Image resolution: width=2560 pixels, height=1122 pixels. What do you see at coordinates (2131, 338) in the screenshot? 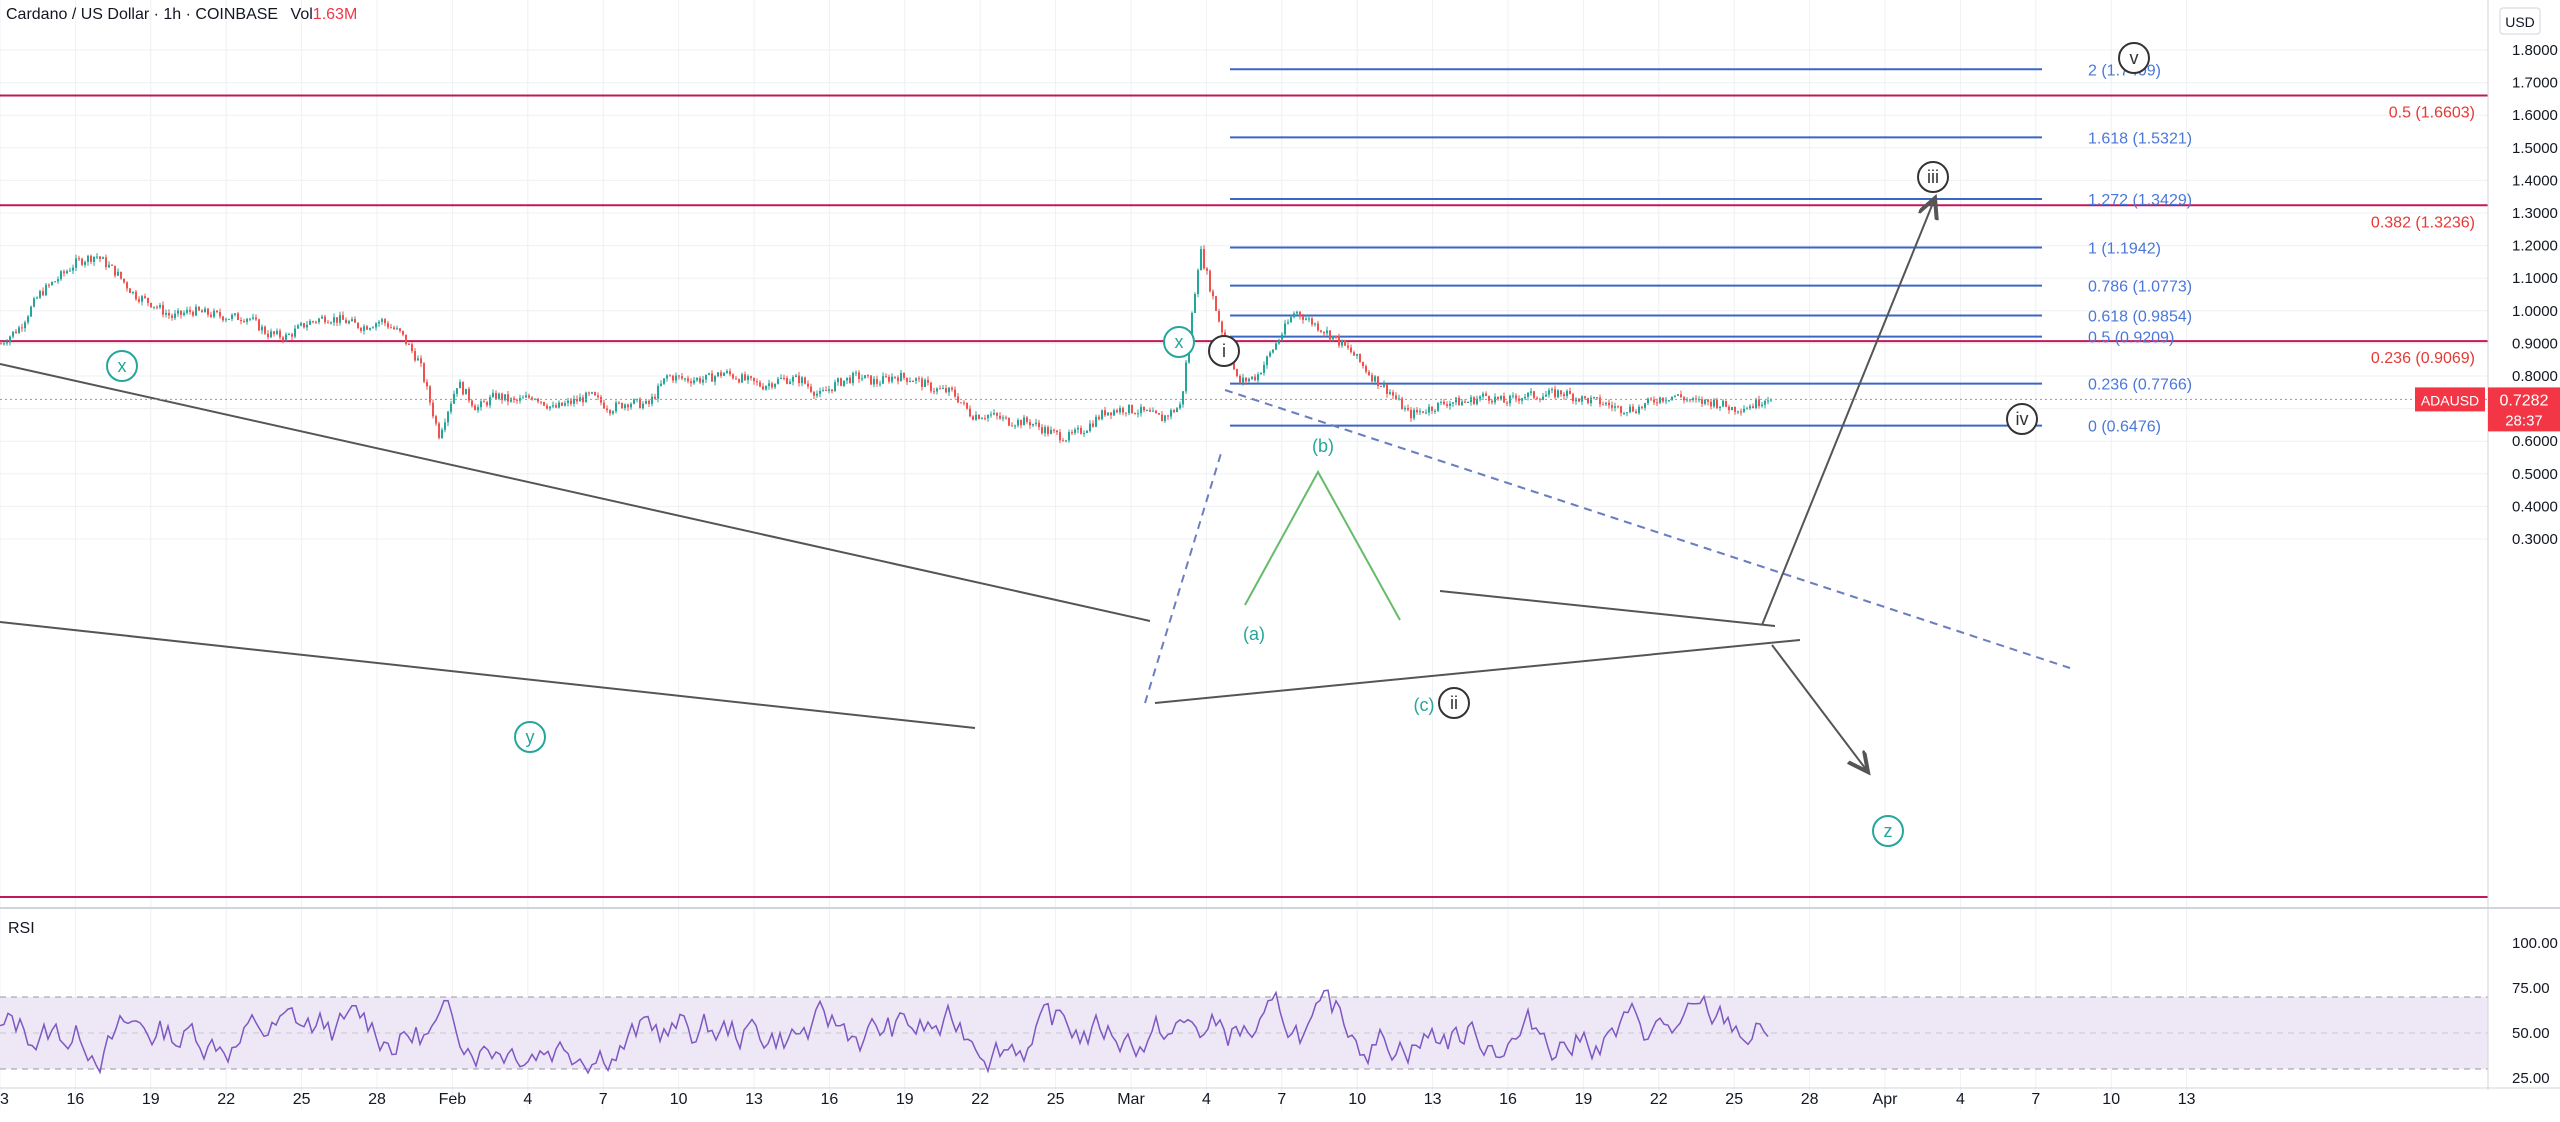
I see `fib-label: 0.5 (0.9209)` at bounding box center [2131, 338].